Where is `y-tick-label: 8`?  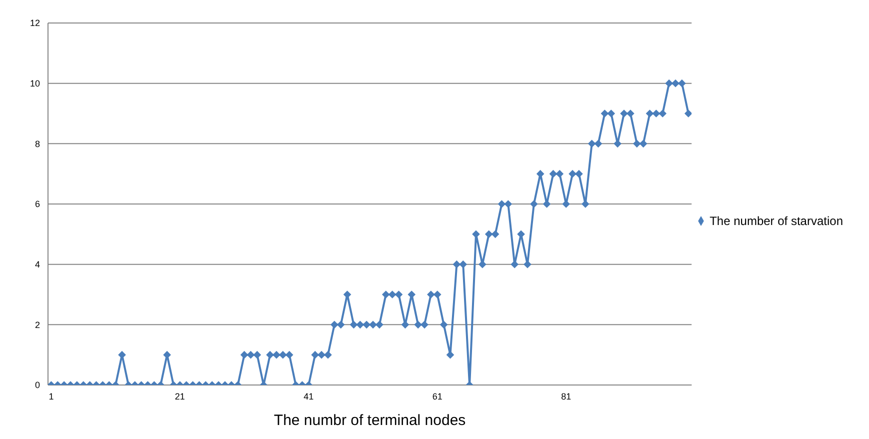 y-tick-label: 8 is located at coordinates (37, 143).